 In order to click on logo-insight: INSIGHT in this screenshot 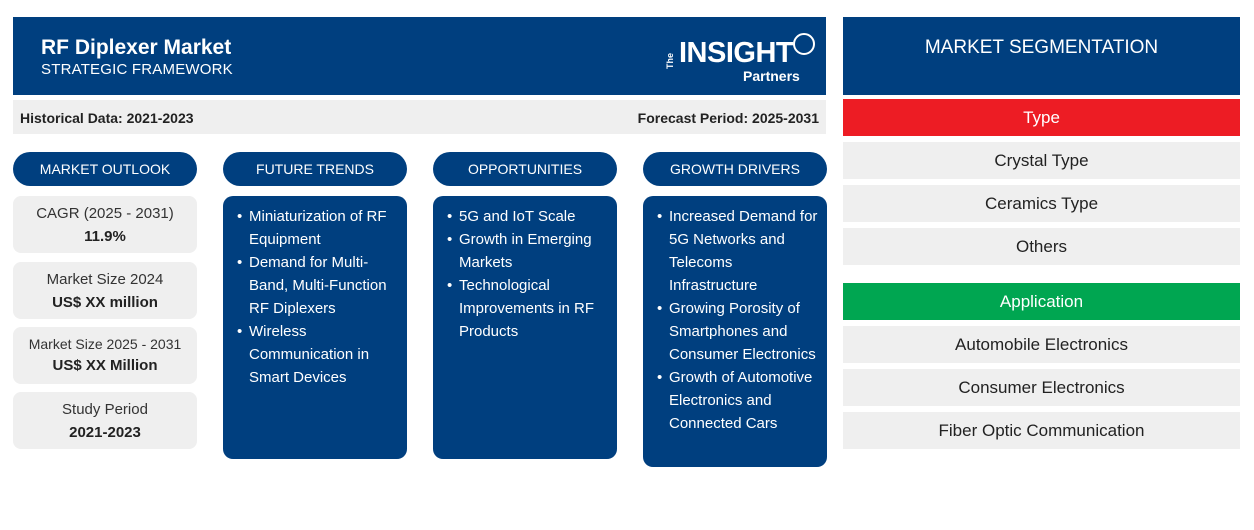, I will do `click(736, 53)`.